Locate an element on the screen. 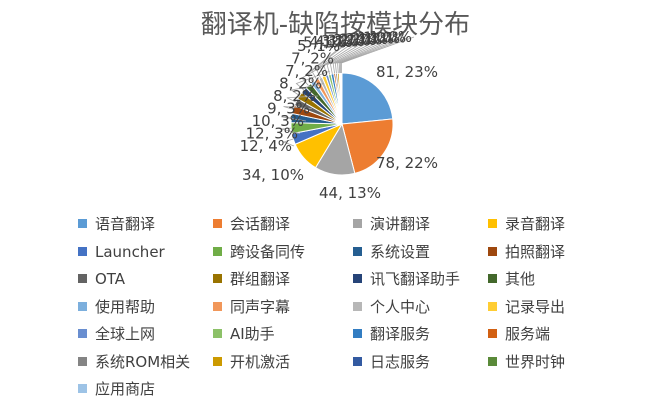 The image size is (671, 408). legend-item: 拍照翻译 is located at coordinates (526, 252).